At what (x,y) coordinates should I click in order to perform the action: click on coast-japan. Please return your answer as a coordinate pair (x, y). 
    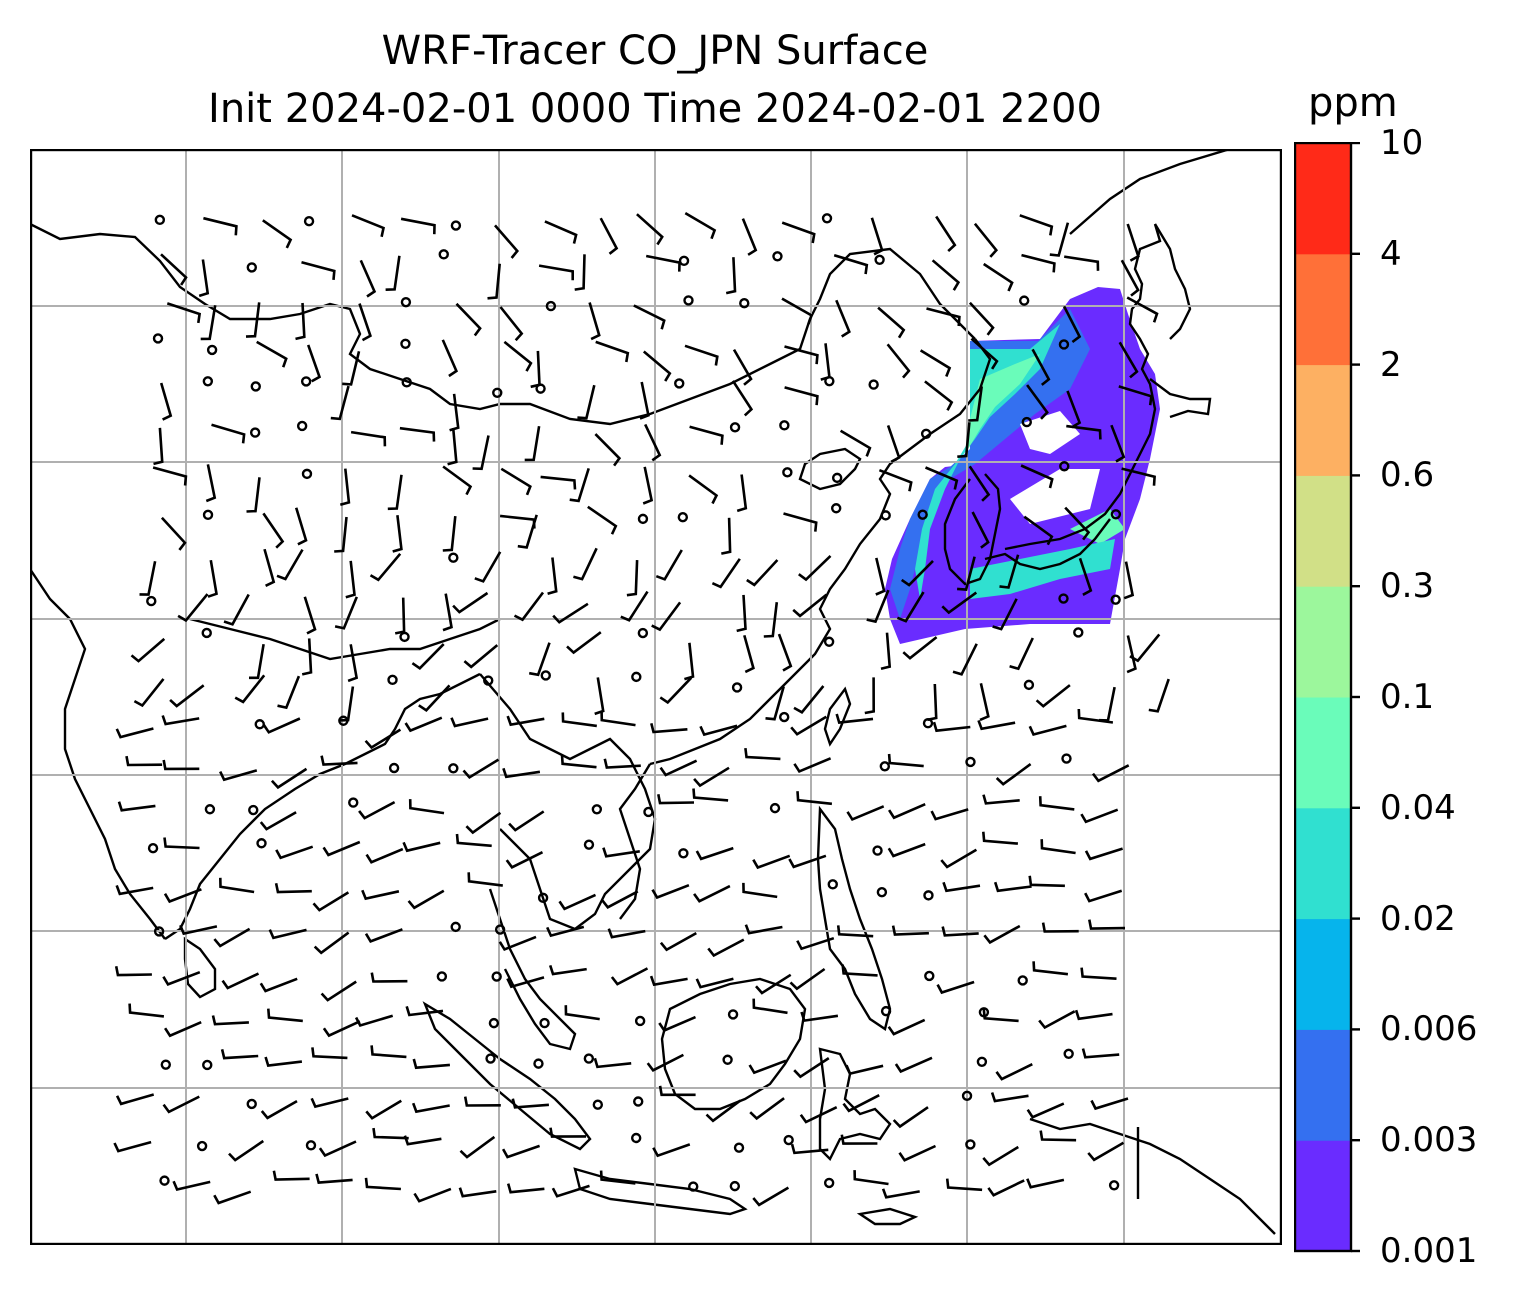
    Looking at the image, I should click on (1083, 387).